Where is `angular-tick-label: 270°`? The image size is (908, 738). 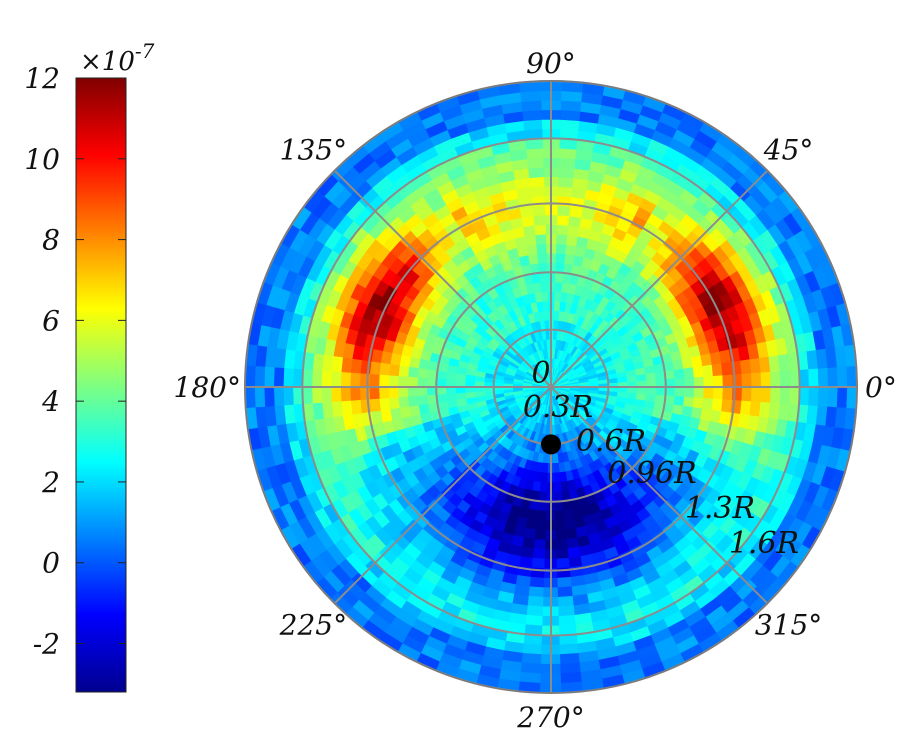
angular-tick-label: 270° is located at coordinates (550, 717).